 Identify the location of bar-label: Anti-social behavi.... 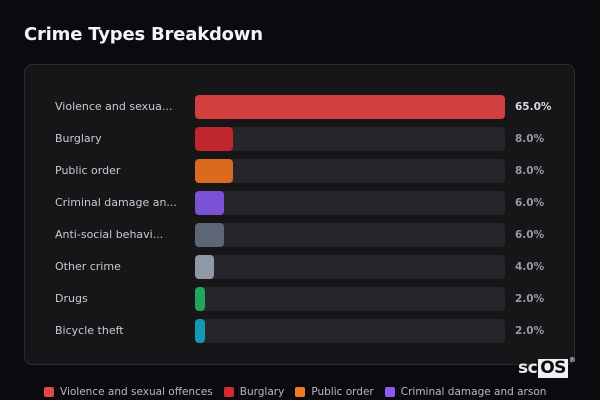
(109, 234).